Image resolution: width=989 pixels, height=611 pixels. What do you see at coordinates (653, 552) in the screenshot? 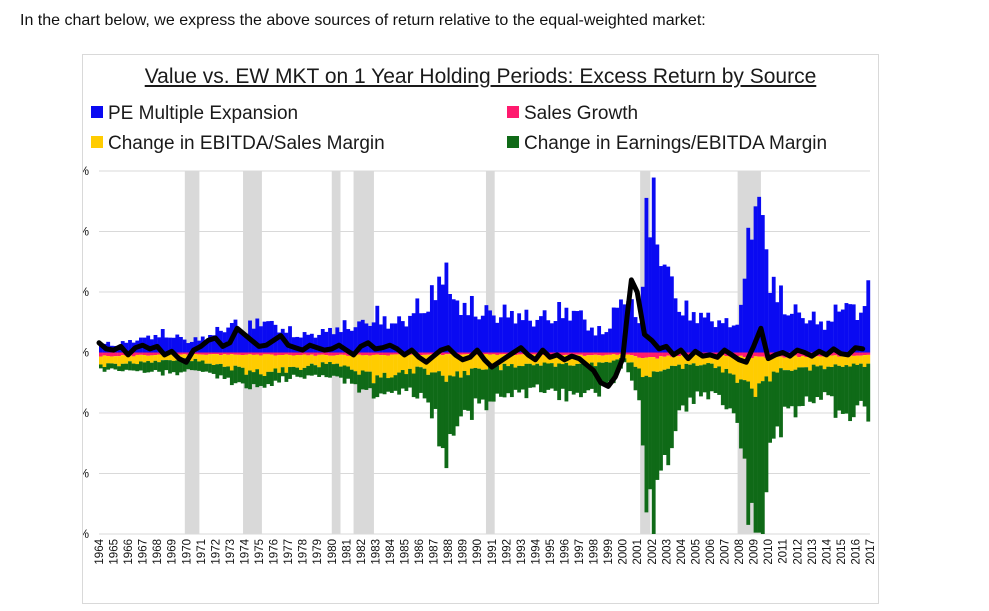
I see `x-tick-label: 2002` at bounding box center [653, 552].